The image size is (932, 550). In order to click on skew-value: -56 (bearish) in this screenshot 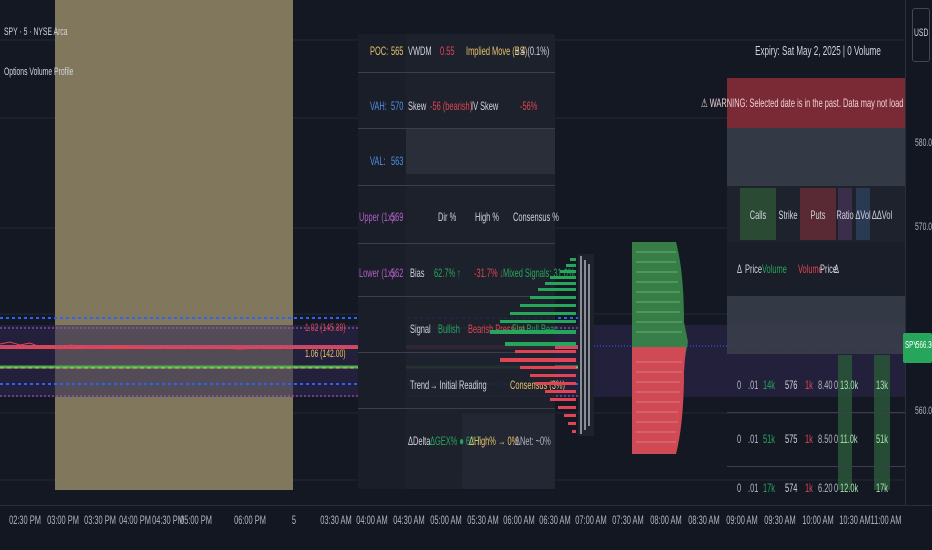, I will do `click(451, 106)`.